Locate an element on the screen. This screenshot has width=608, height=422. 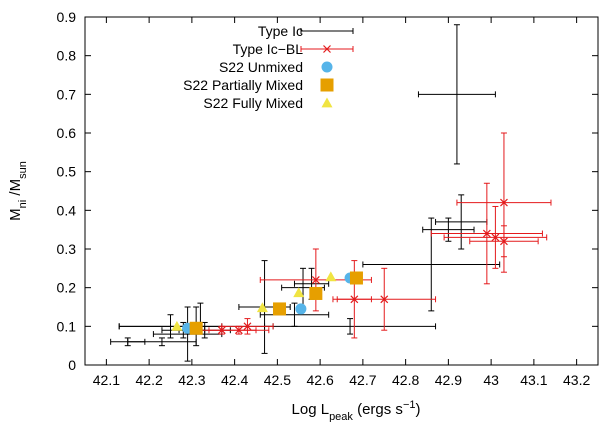
y-tick-label: 0.1 is located at coordinates (67, 326).